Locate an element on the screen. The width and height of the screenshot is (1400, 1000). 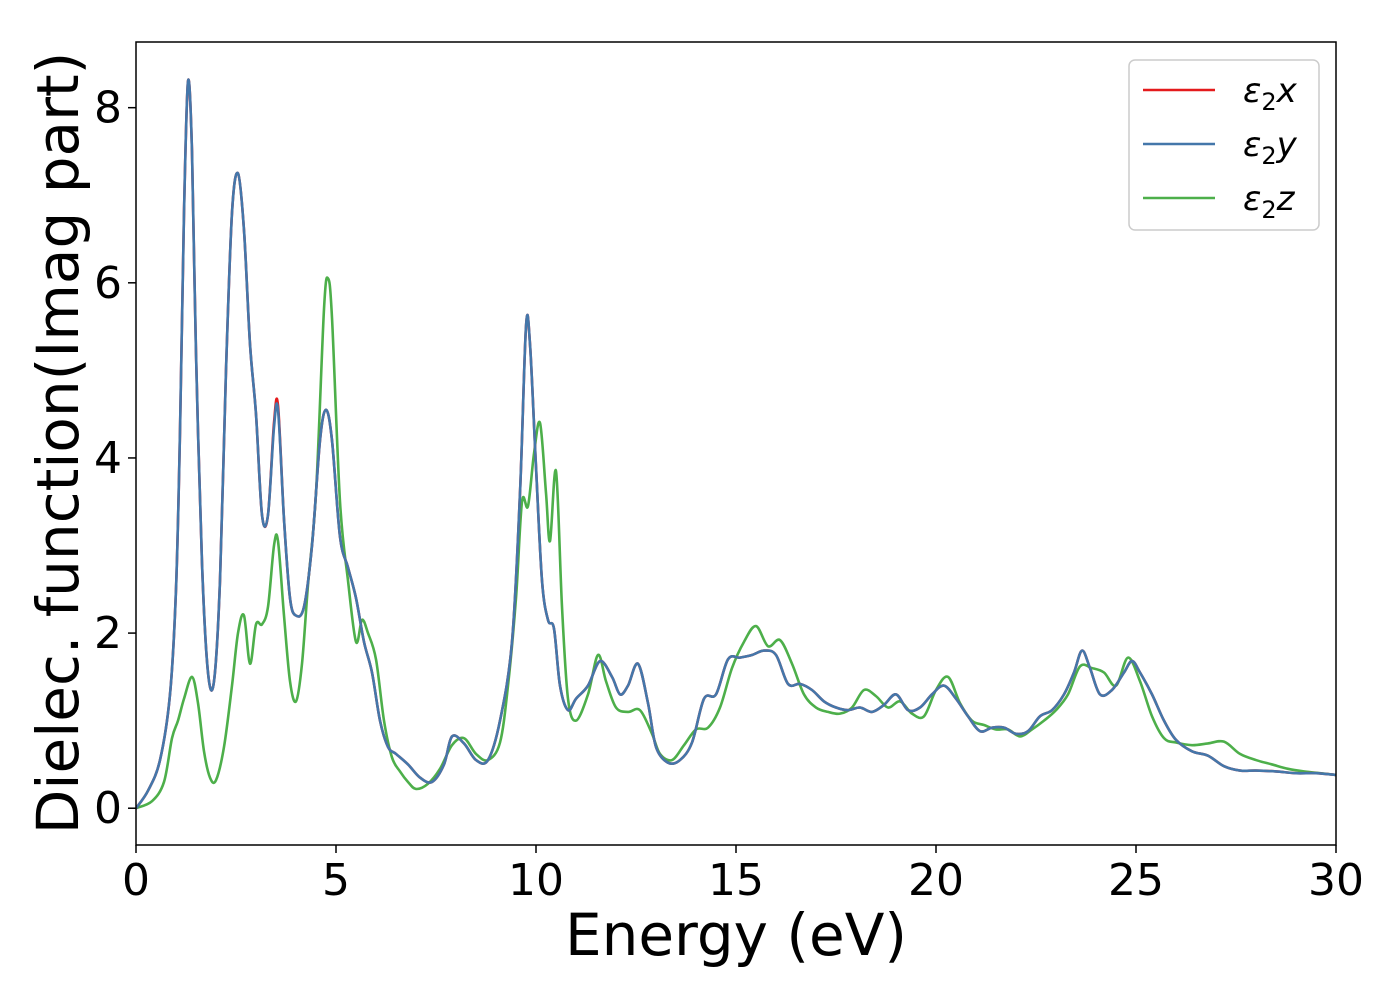
legend: ε2x ε2y ε2z is located at coordinates (1224, 145).